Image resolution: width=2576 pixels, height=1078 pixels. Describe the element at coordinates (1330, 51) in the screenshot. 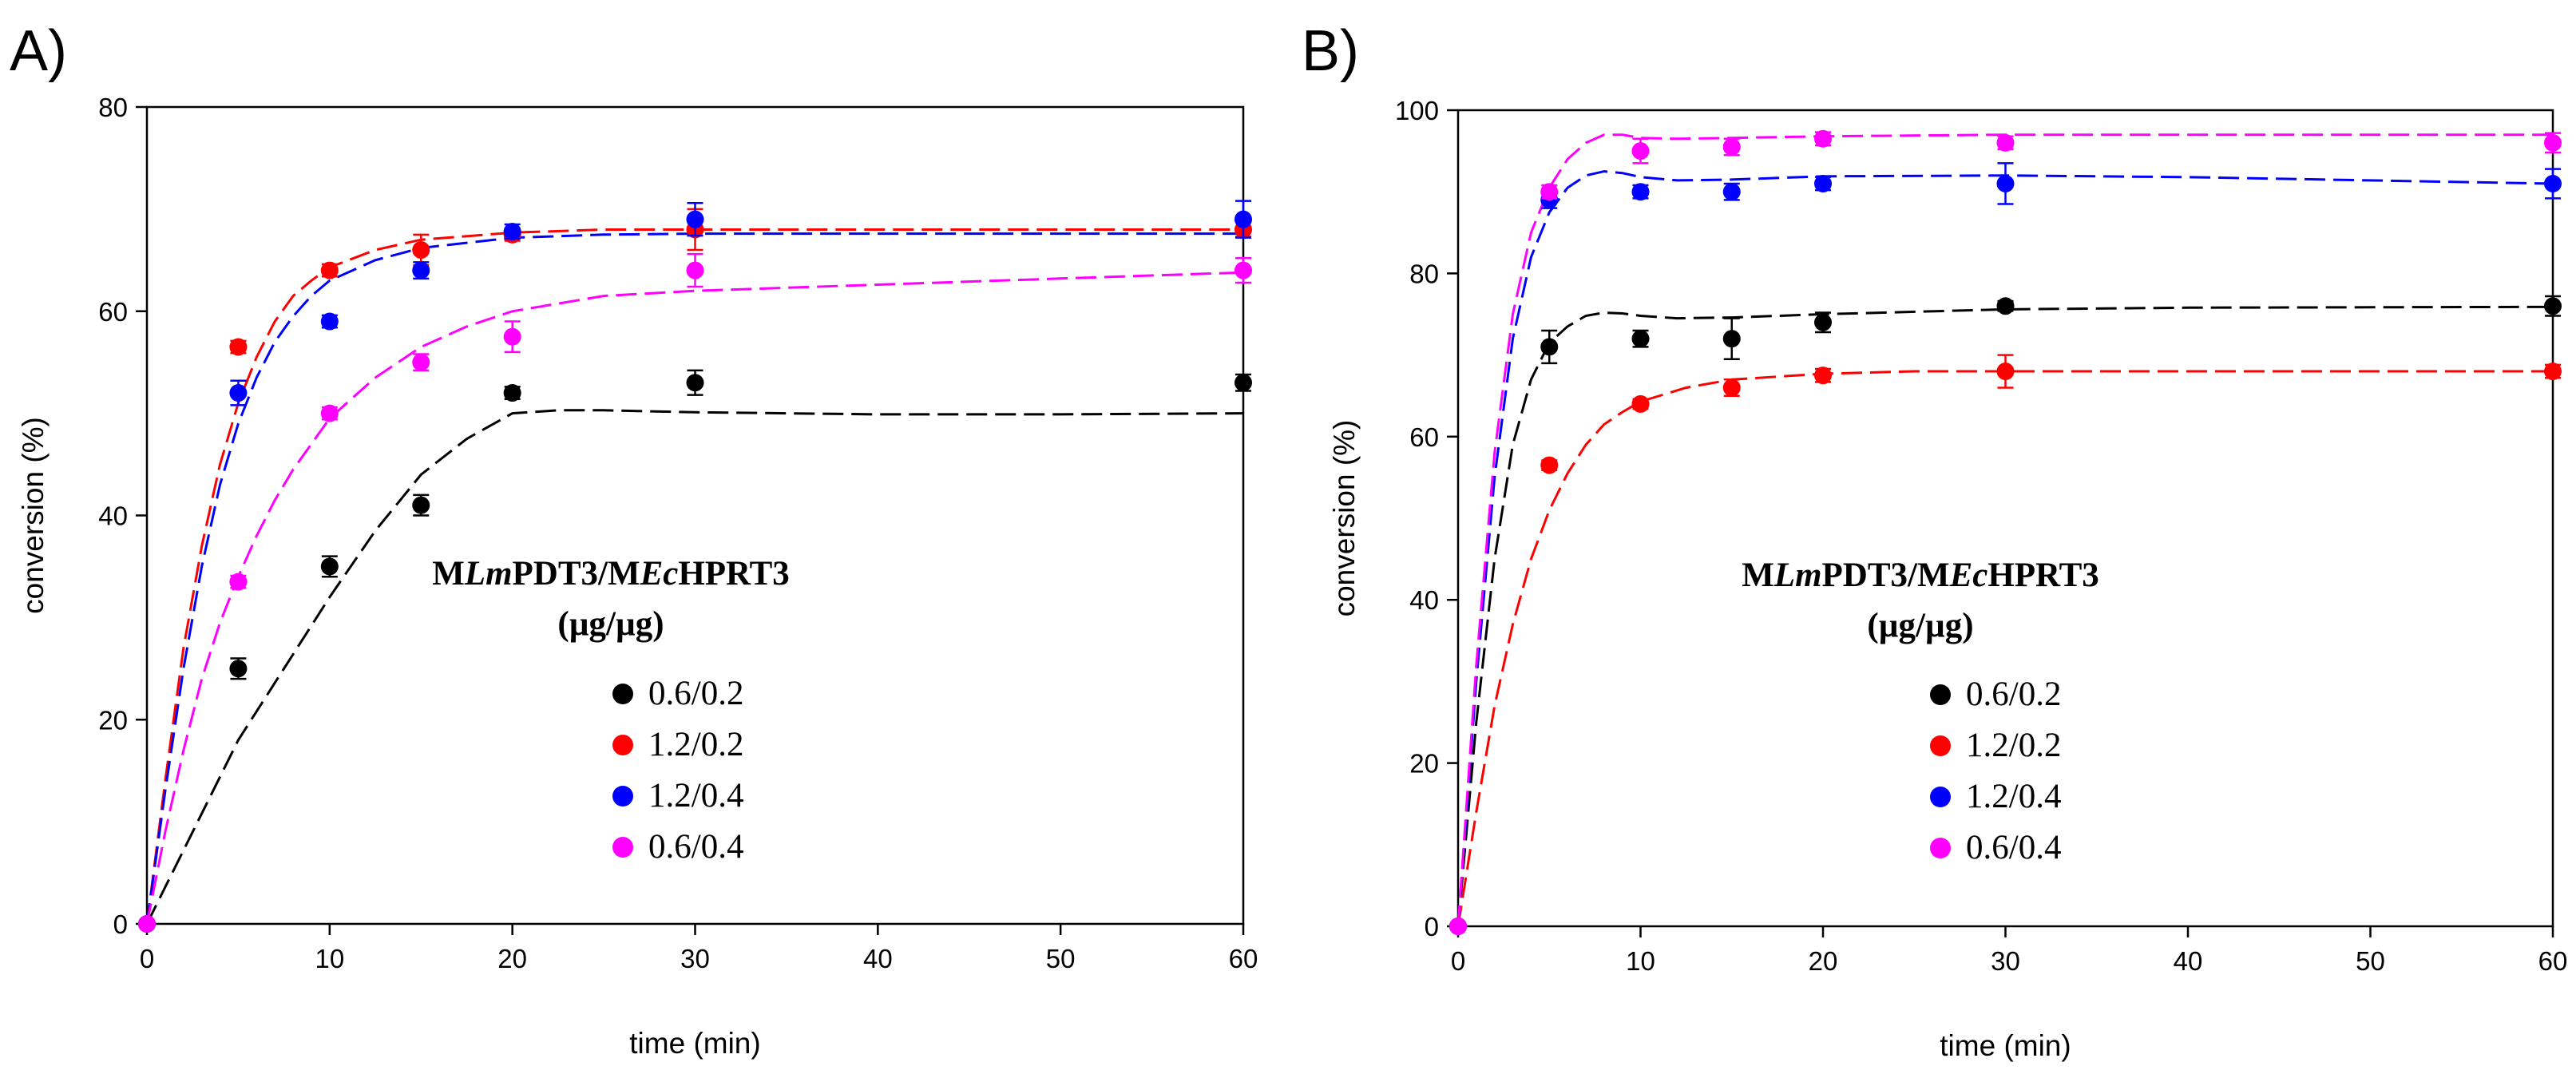

I see `panel-label: B)` at that location.